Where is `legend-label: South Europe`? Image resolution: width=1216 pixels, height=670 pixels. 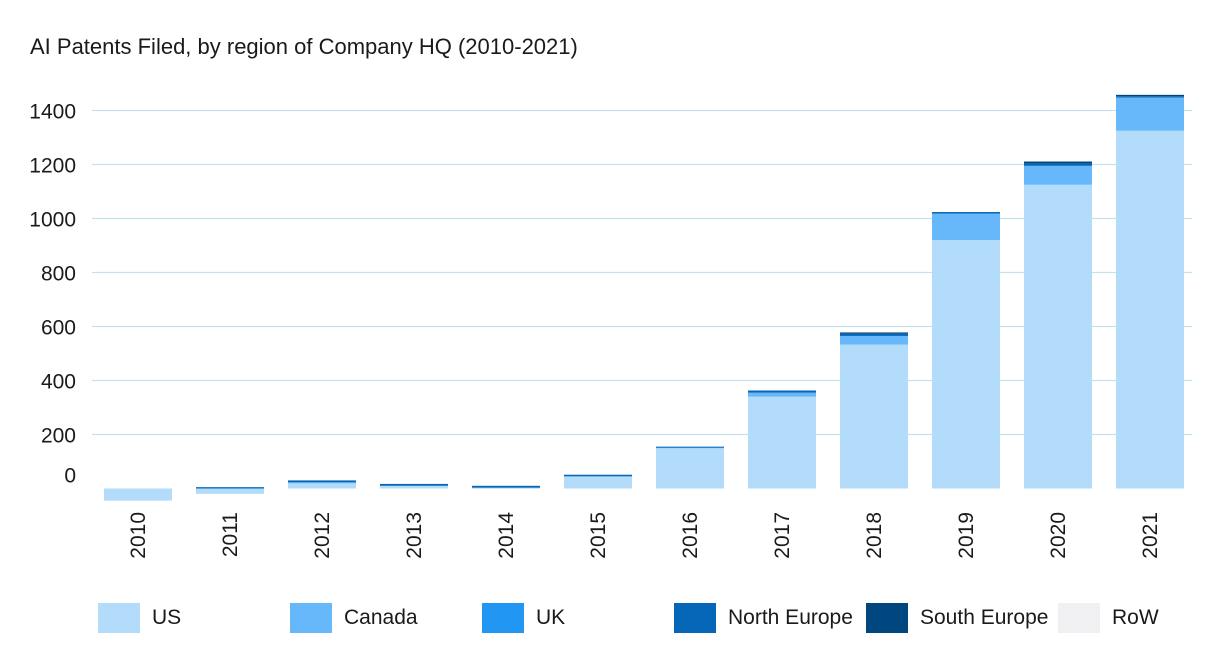
legend-label: South Europe is located at coordinates (984, 617).